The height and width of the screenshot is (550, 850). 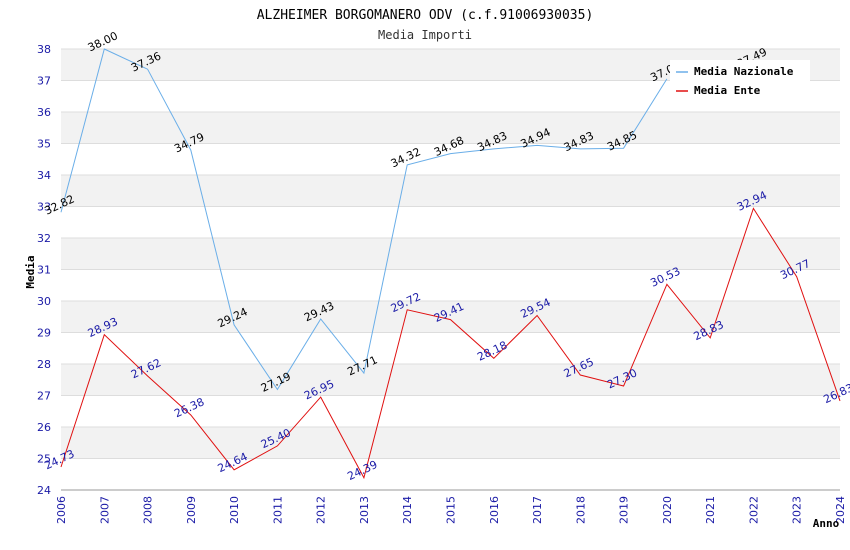 What do you see at coordinates (61, 510) in the screenshot?
I see `x-tick-label: 2006` at bounding box center [61, 510].